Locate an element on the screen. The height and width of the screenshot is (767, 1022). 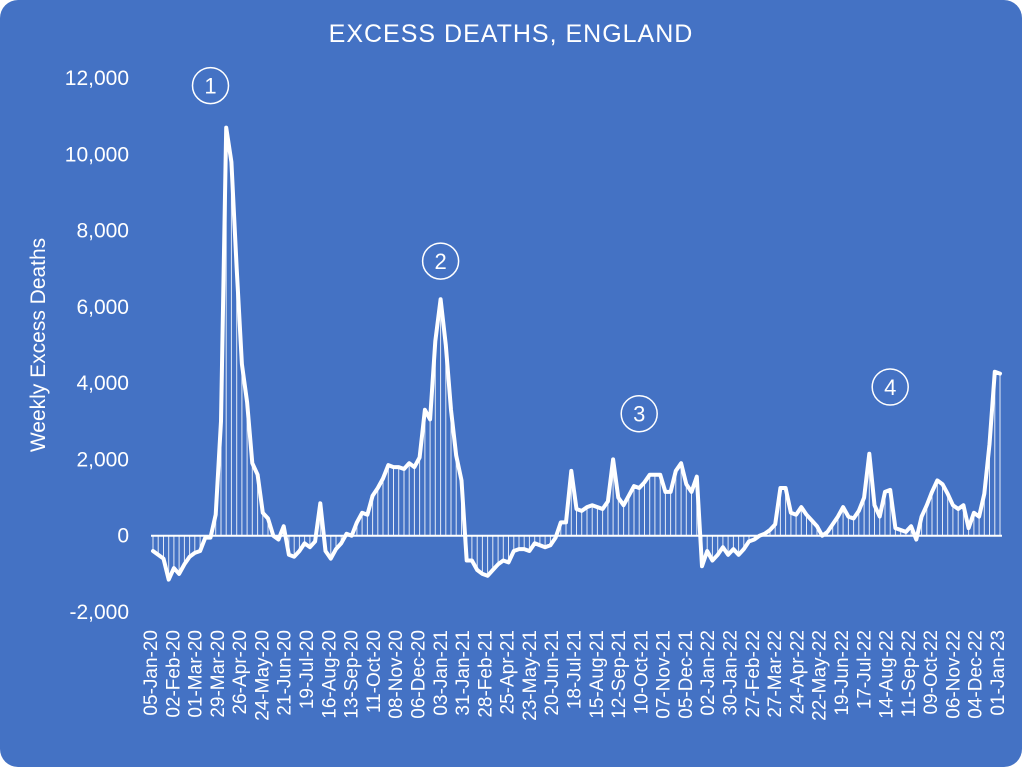
x-tick-label: 23-May-21 is located at coordinates (530, 675).